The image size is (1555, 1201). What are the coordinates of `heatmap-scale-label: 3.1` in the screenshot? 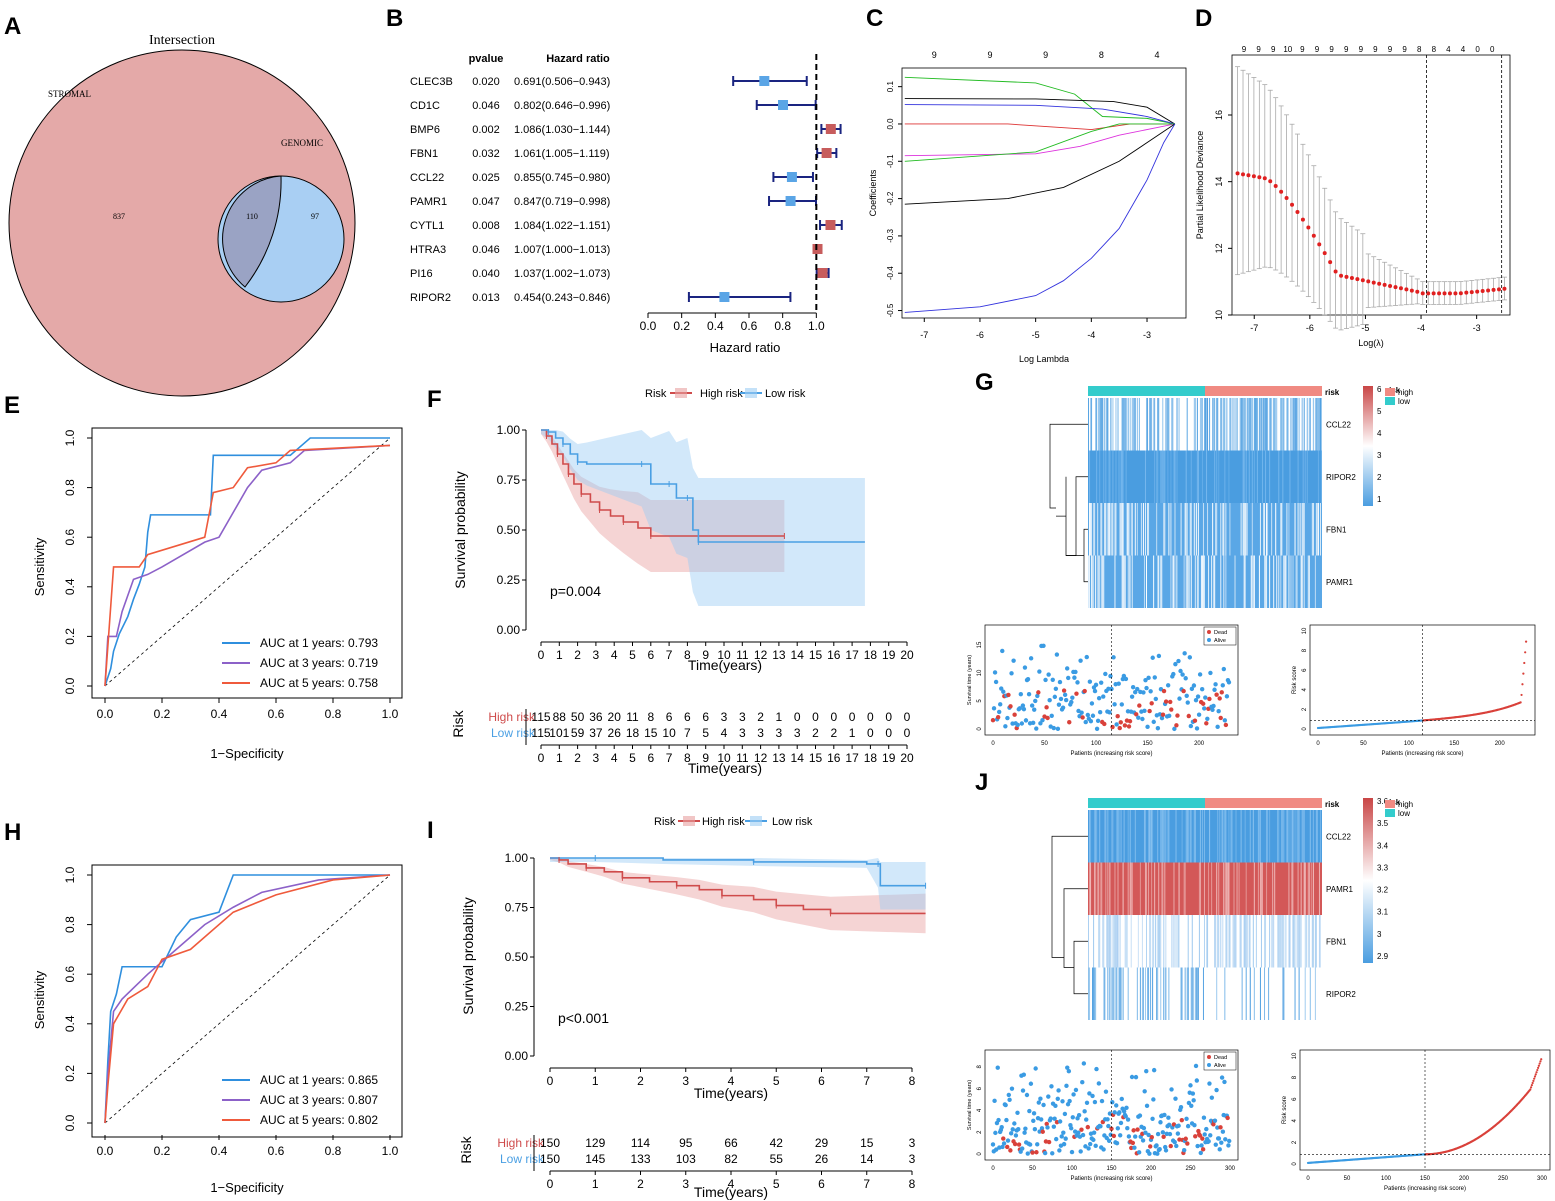 It's located at (1383, 912).